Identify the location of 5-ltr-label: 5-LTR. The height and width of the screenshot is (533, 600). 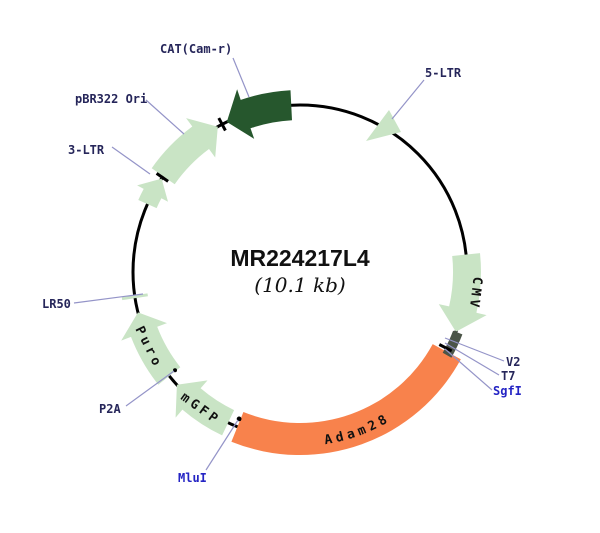
(443, 73).